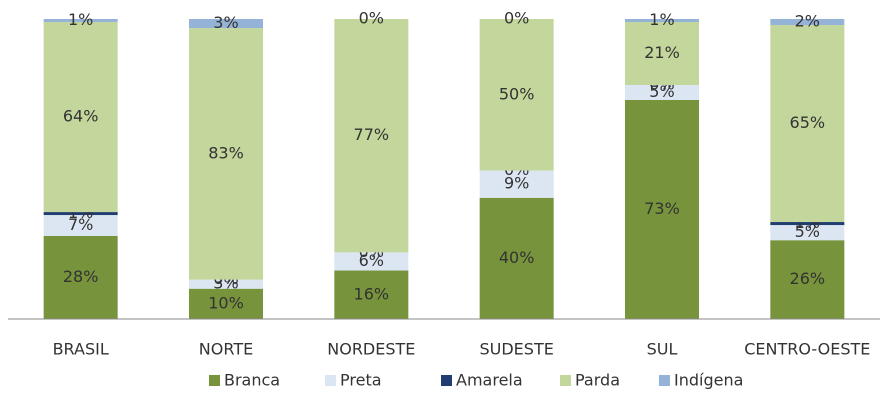 This screenshot has width=888, height=402. Describe the element at coordinates (371, 349) in the screenshot. I see `x-tick-label: NORDESTE` at that location.